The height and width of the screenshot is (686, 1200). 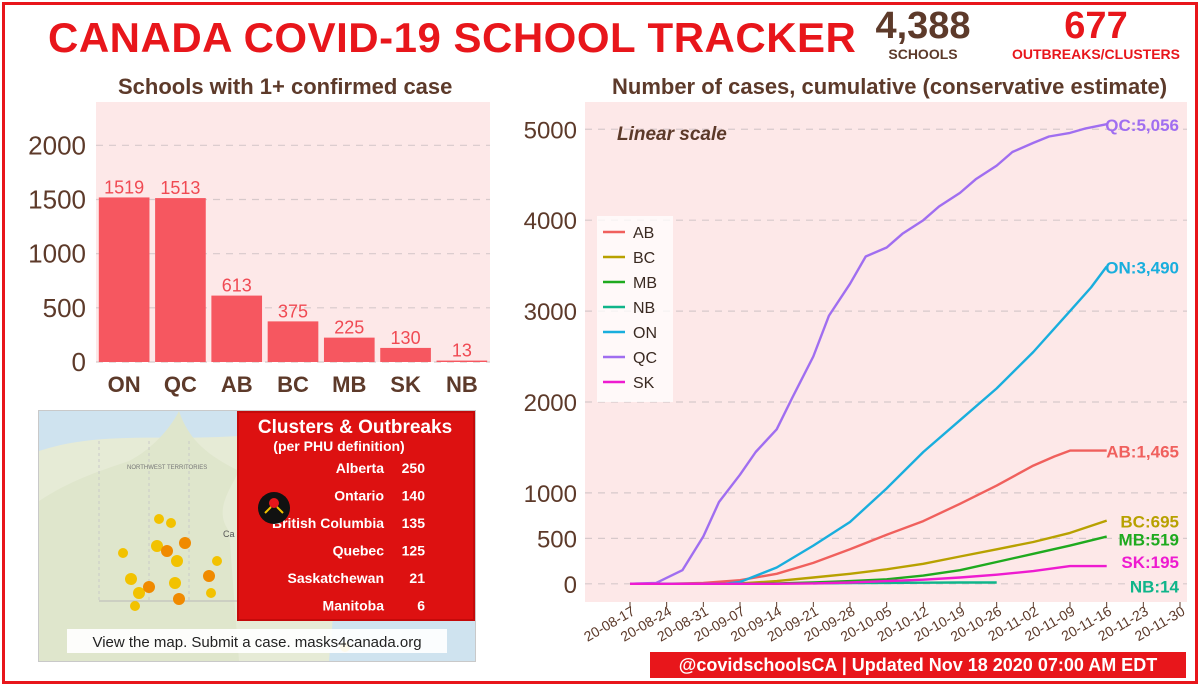 I want to click on line-y-tick-label: 2000, so click(x=550, y=403).